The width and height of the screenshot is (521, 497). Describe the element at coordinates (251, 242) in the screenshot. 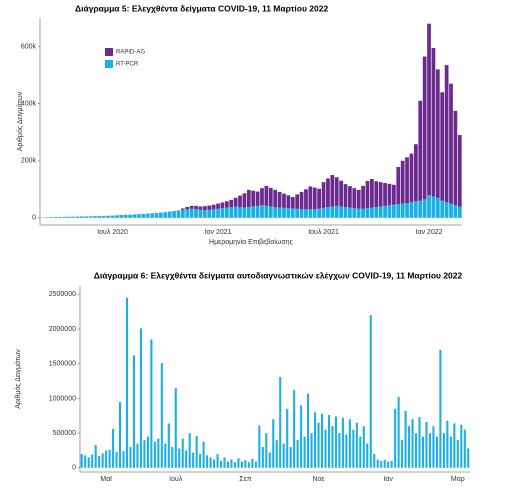

I see `x-axis-label: Ημερομηνία Επιβεβαίωσης` at that location.